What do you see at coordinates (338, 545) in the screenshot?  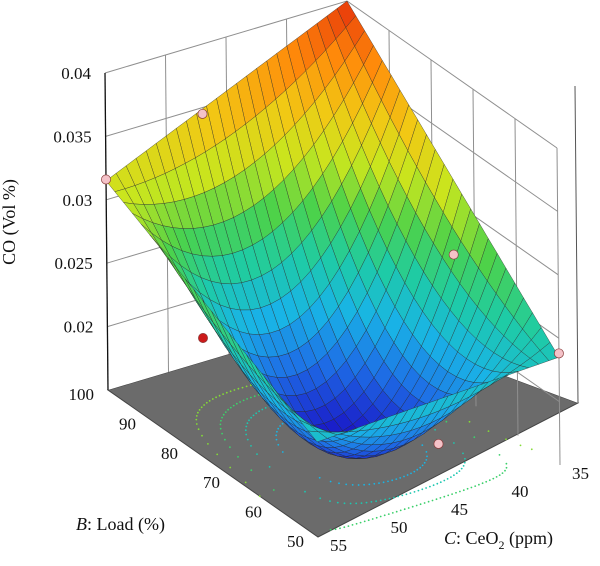 I see `c-tick-label: 55` at bounding box center [338, 545].